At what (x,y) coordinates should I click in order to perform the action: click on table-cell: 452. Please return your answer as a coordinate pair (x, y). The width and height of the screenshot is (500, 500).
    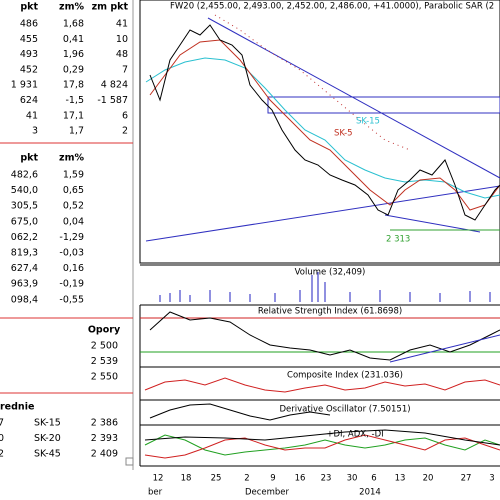
    Looking at the image, I should click on (29, 69).